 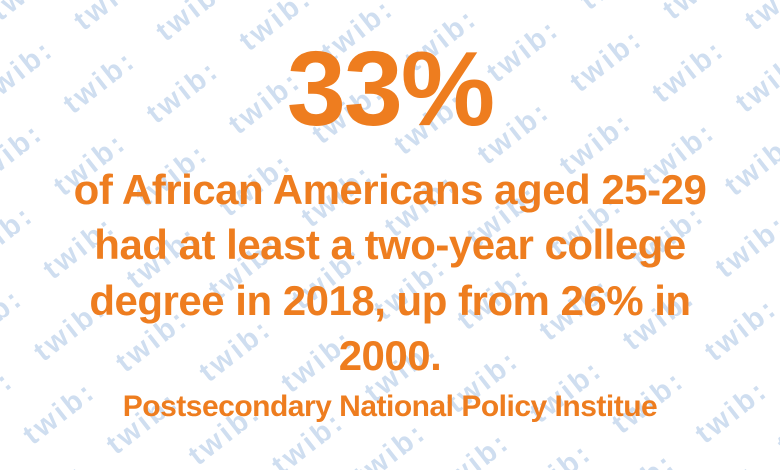 What do you see at coordinates (390, 189) in the screenshot?
I see `statement-line-1: of African Americans aged 25-29` at bounding box center [390, 189].